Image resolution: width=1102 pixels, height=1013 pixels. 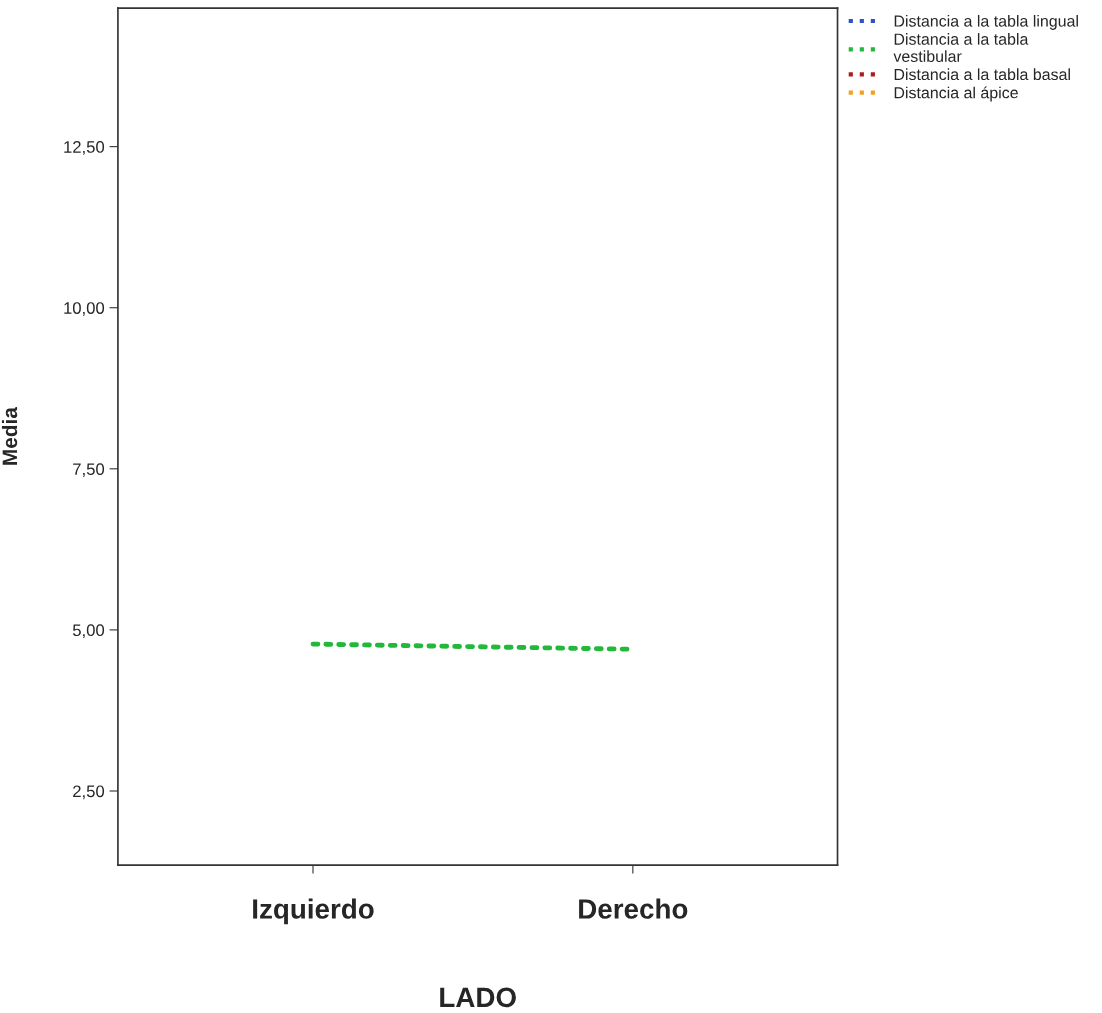 I want to click on y-tick-label: 10,00, so click(x=84, y=309).